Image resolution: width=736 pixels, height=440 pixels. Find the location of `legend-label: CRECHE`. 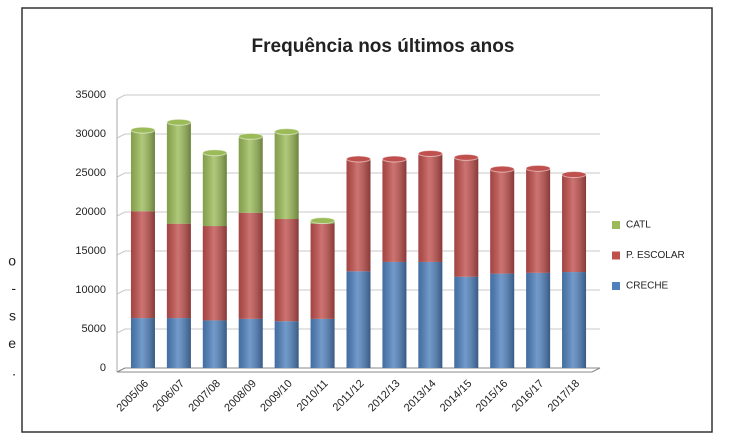

legend-label: CRECHE is located at coordinates (647, 286).